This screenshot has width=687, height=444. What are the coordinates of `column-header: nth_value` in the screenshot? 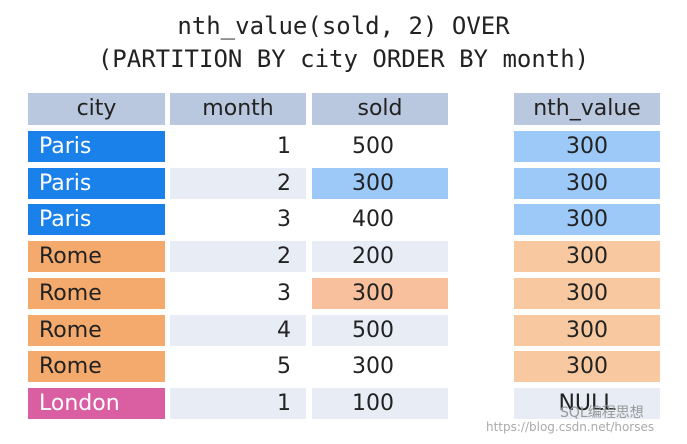 It's located at (587, 109).